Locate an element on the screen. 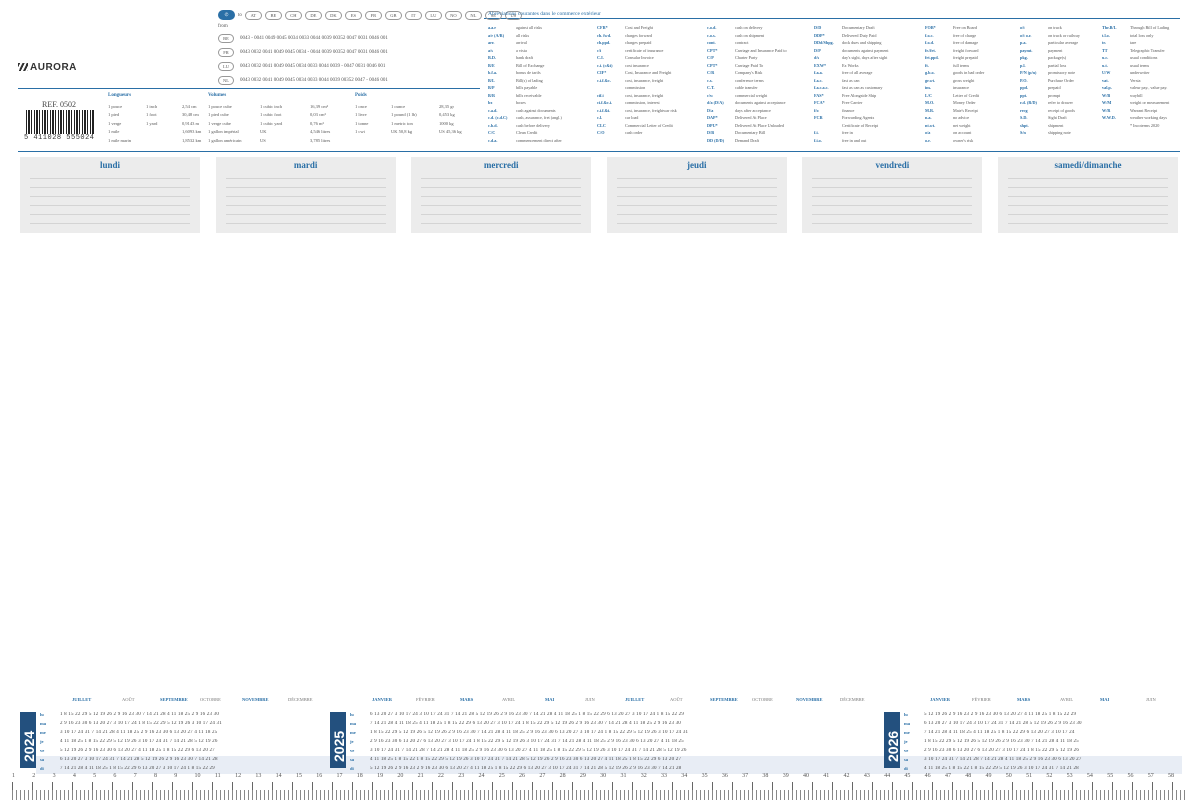 The image size is (1200, 800). abbreviation-code: FCA* is located at coordinates (819, 102).